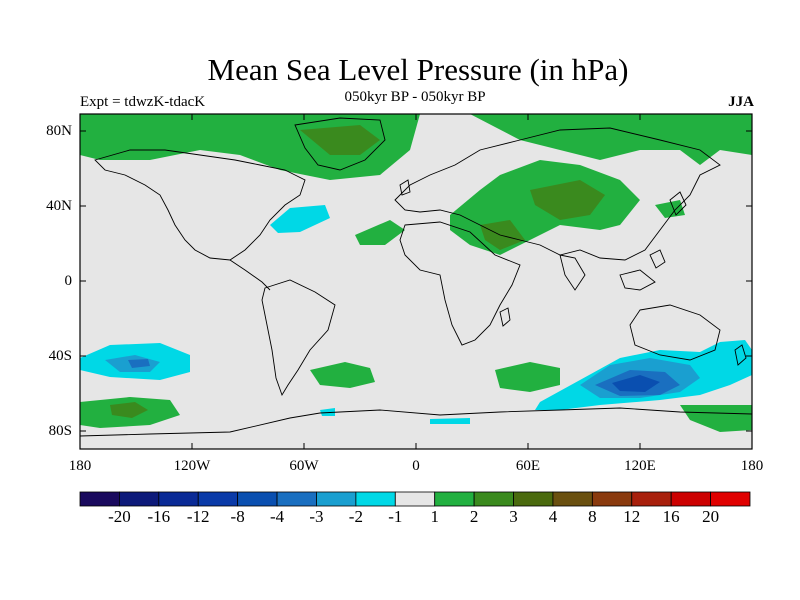  What do you see at coordinates (68, 281) in the screenshot?
I see `lat-label: 0` at bounding box center [68, 281].